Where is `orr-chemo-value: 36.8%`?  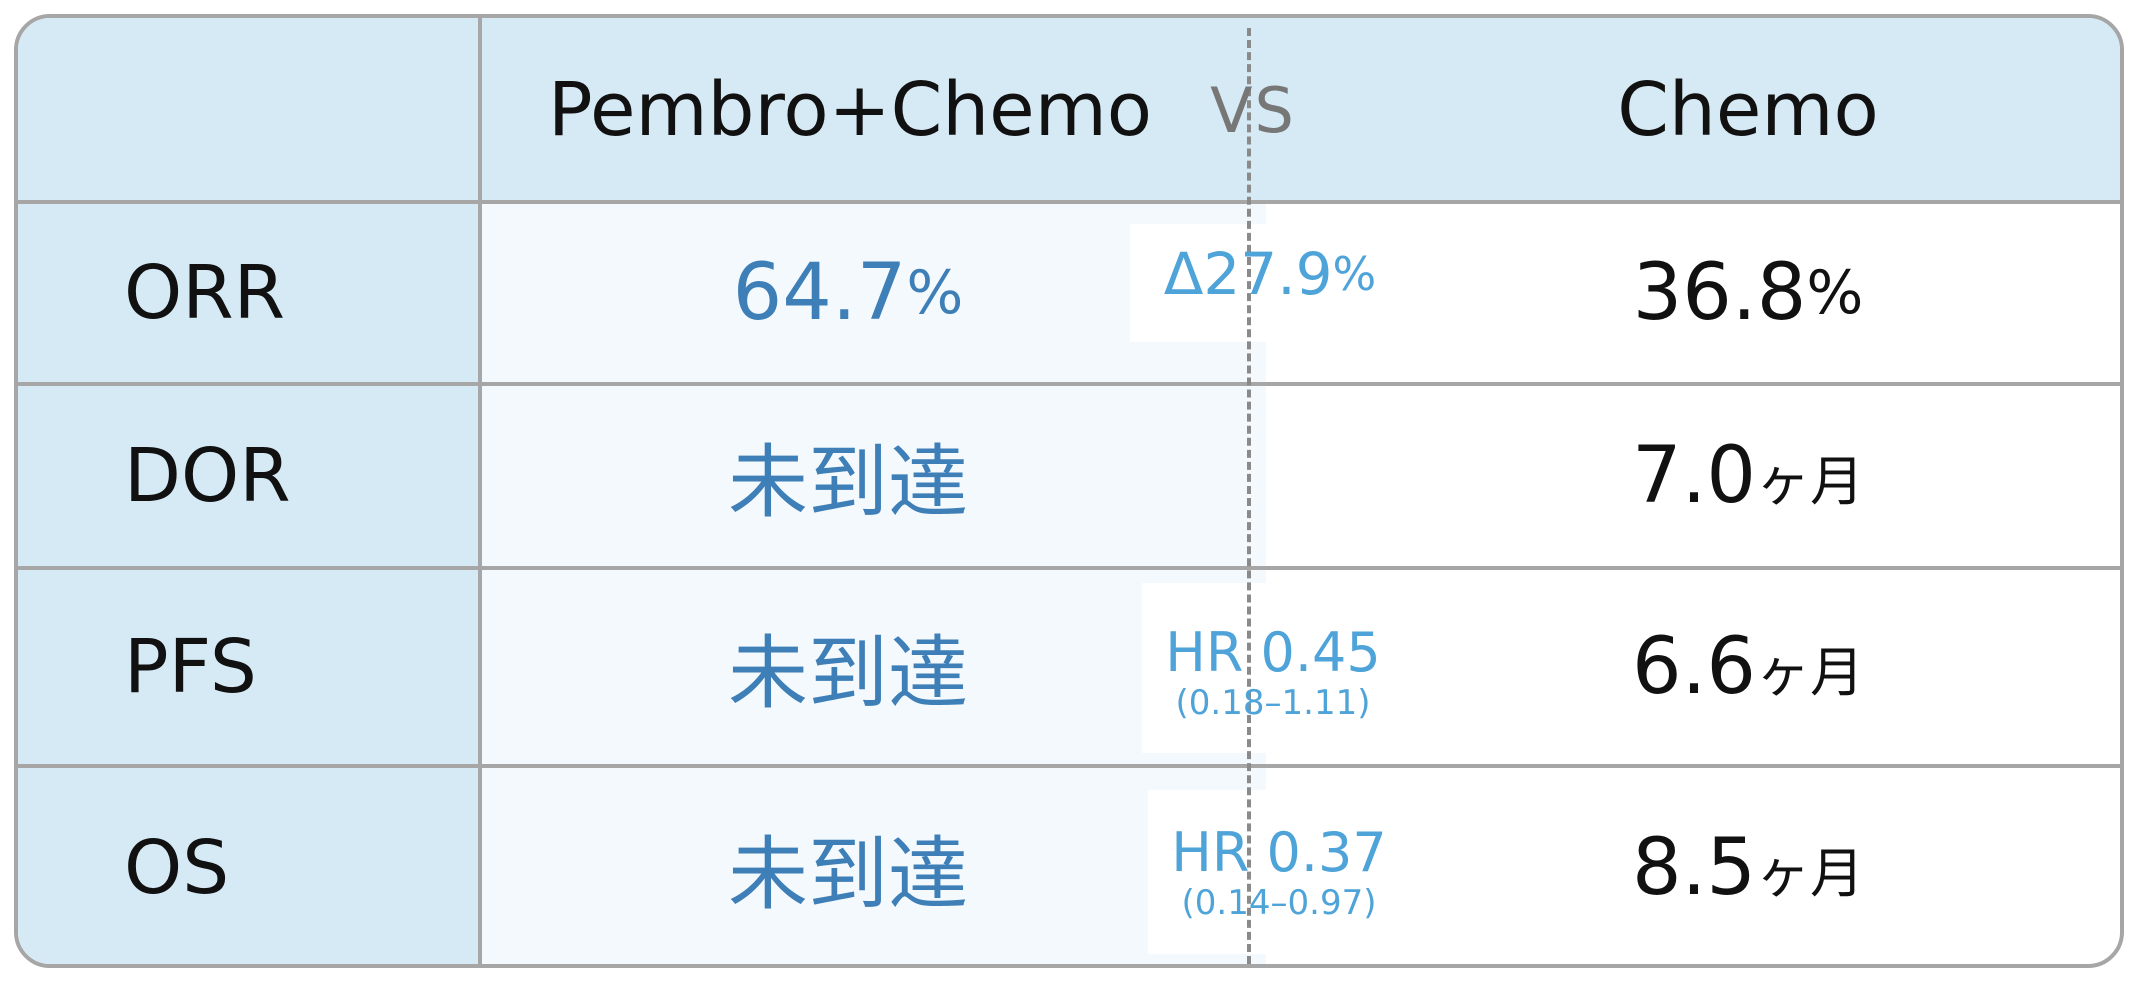 orr-chemo-value: 36.8% is located at coordinates (1748, 293).